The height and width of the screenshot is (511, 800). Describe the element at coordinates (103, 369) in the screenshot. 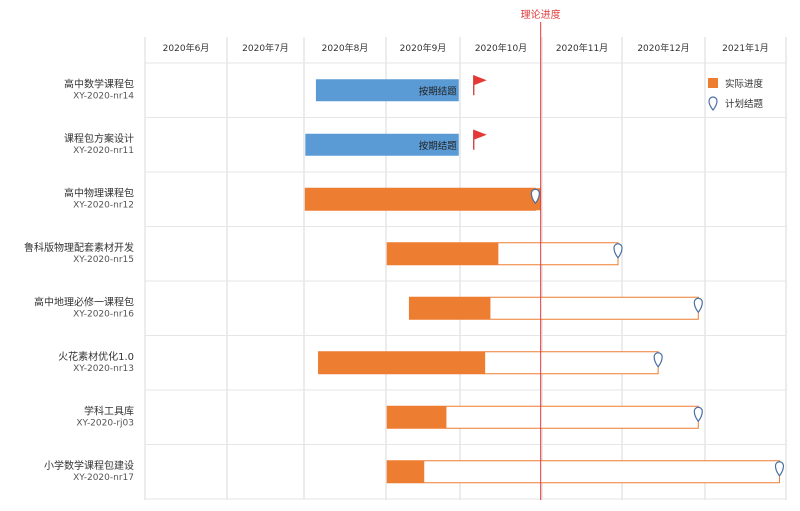

I see `task-code: XY-2020-nr13` at that location.